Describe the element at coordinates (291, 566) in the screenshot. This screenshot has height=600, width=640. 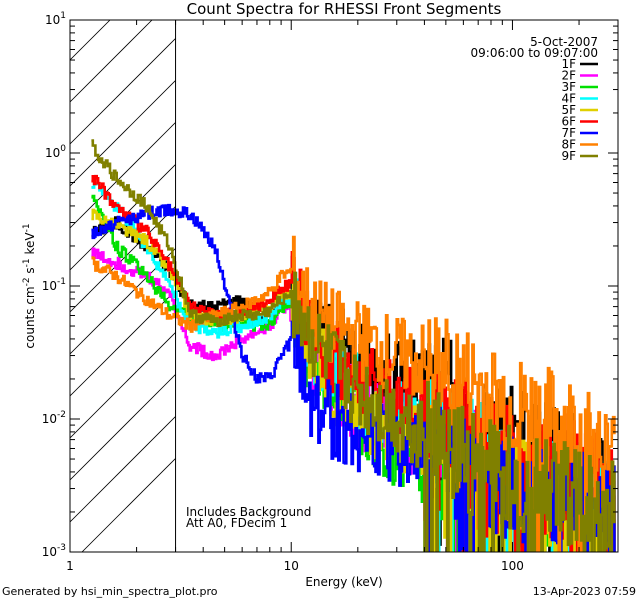
I see `x-tick-label: 10` at that location.